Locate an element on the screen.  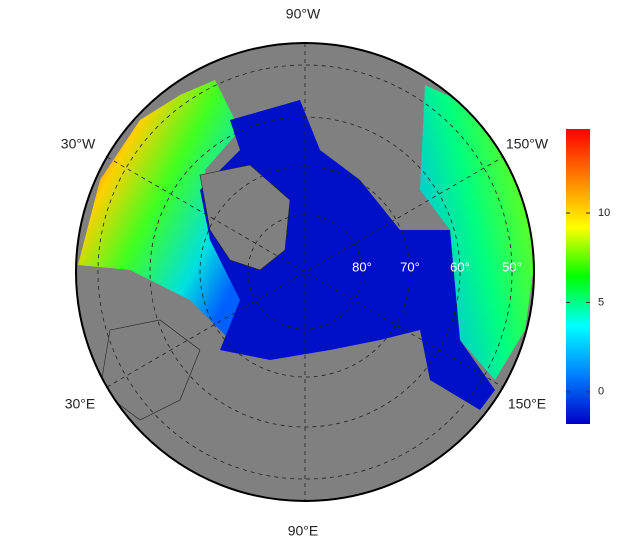
lon-label: 150°W is located at coordinates (527, 144).